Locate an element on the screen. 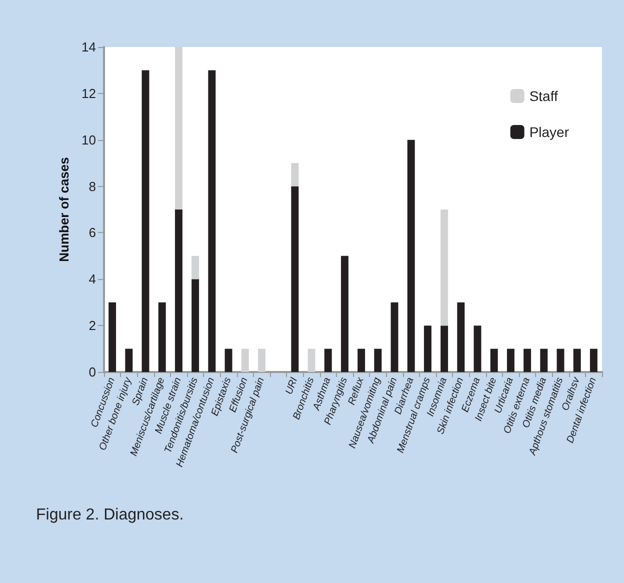 Image resolution: width=624 pixels, height=583 pixels. y-tick-label: 4 is located at coordinates (92, 279).